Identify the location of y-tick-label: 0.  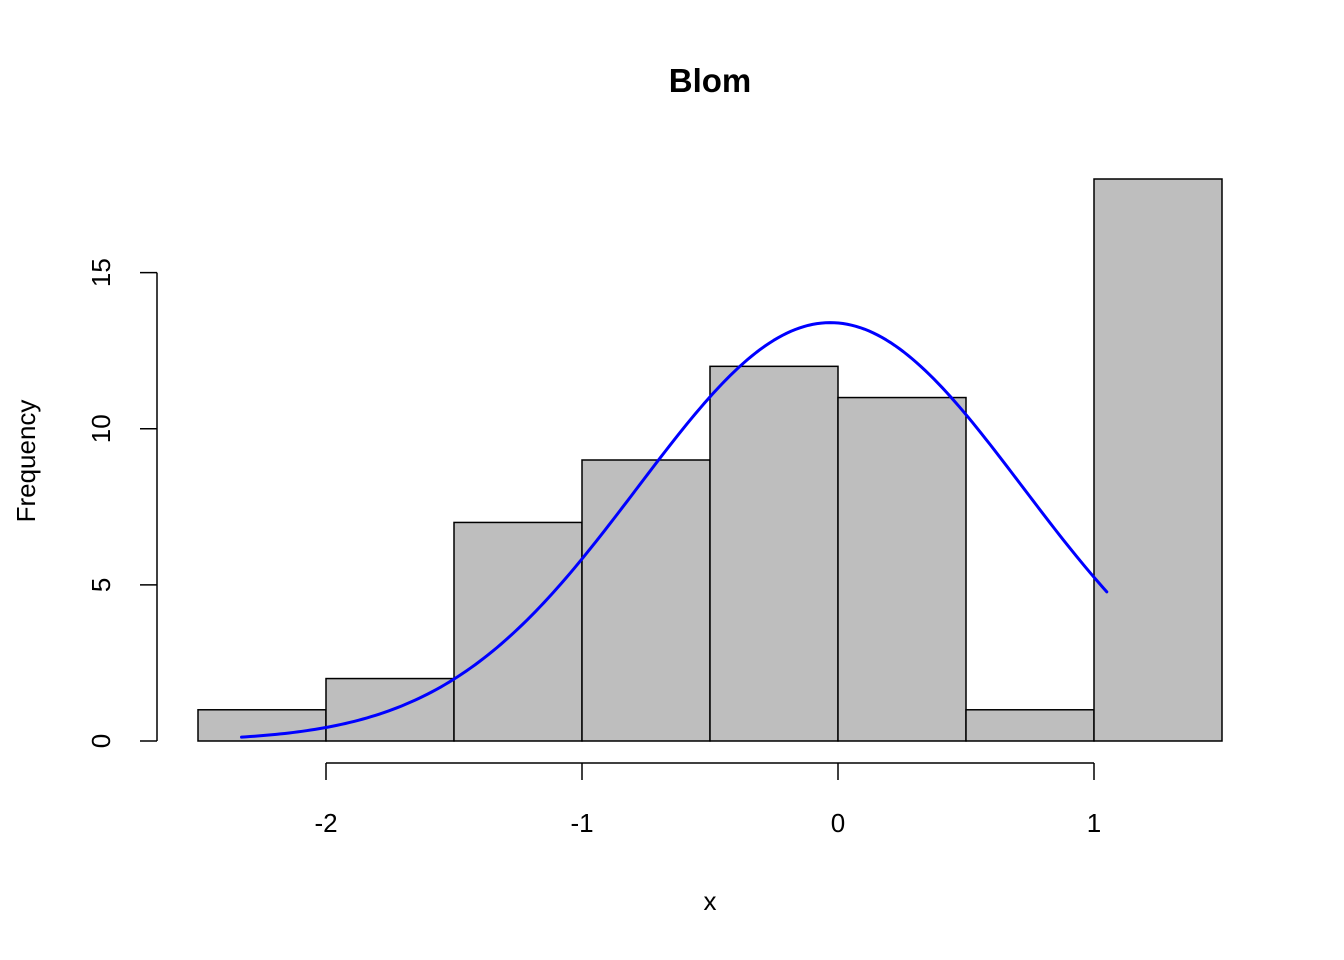
(101, 741).